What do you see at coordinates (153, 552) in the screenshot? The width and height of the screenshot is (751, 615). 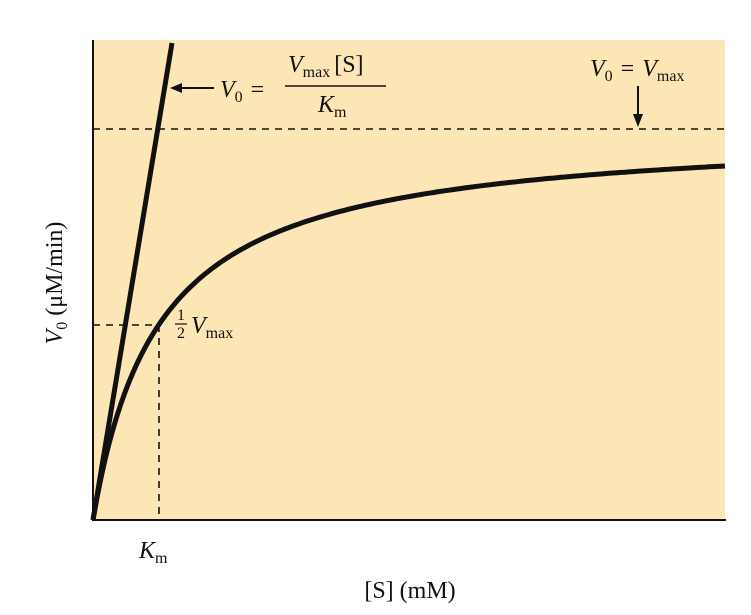 I see `km-label: Km` at bounding box center [153, 552].